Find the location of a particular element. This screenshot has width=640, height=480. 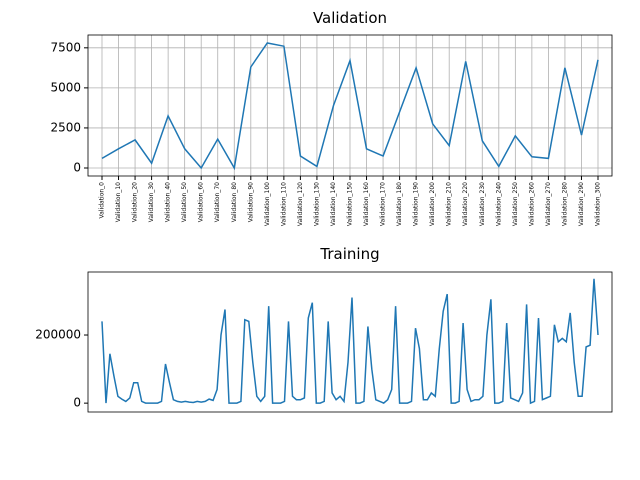

y-tick-label: 200000 is located at coordinates (58, 335).